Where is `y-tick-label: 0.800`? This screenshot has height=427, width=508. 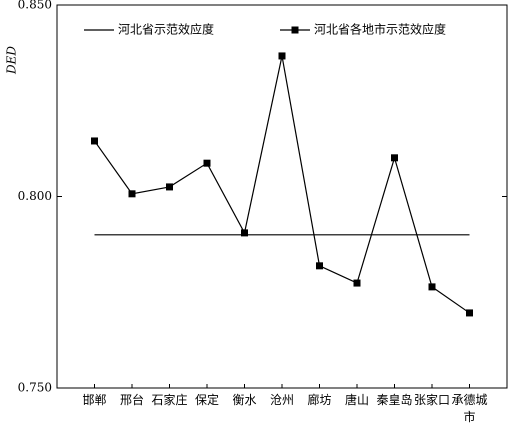
y-tick-label: 0.800 is located at coordinates (35, 196).